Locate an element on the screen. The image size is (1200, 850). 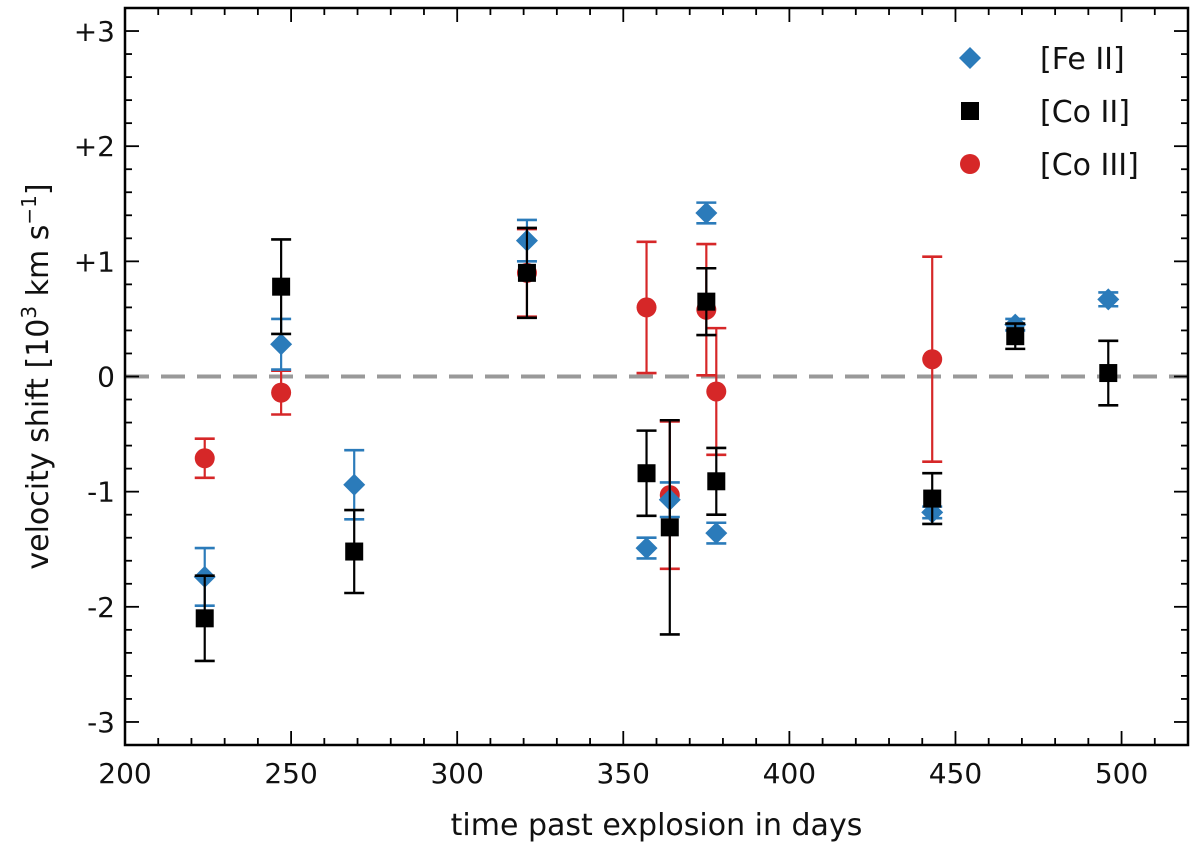
legend-marker-square is located at coordinates (970, 111).